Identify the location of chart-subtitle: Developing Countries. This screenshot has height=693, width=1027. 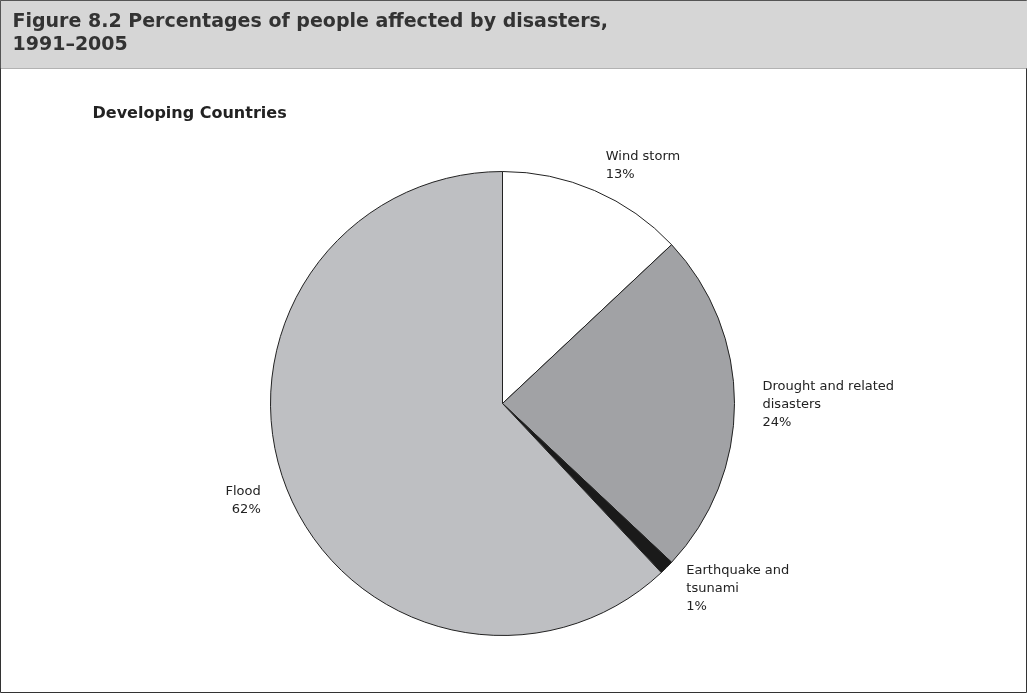
(189, 112).